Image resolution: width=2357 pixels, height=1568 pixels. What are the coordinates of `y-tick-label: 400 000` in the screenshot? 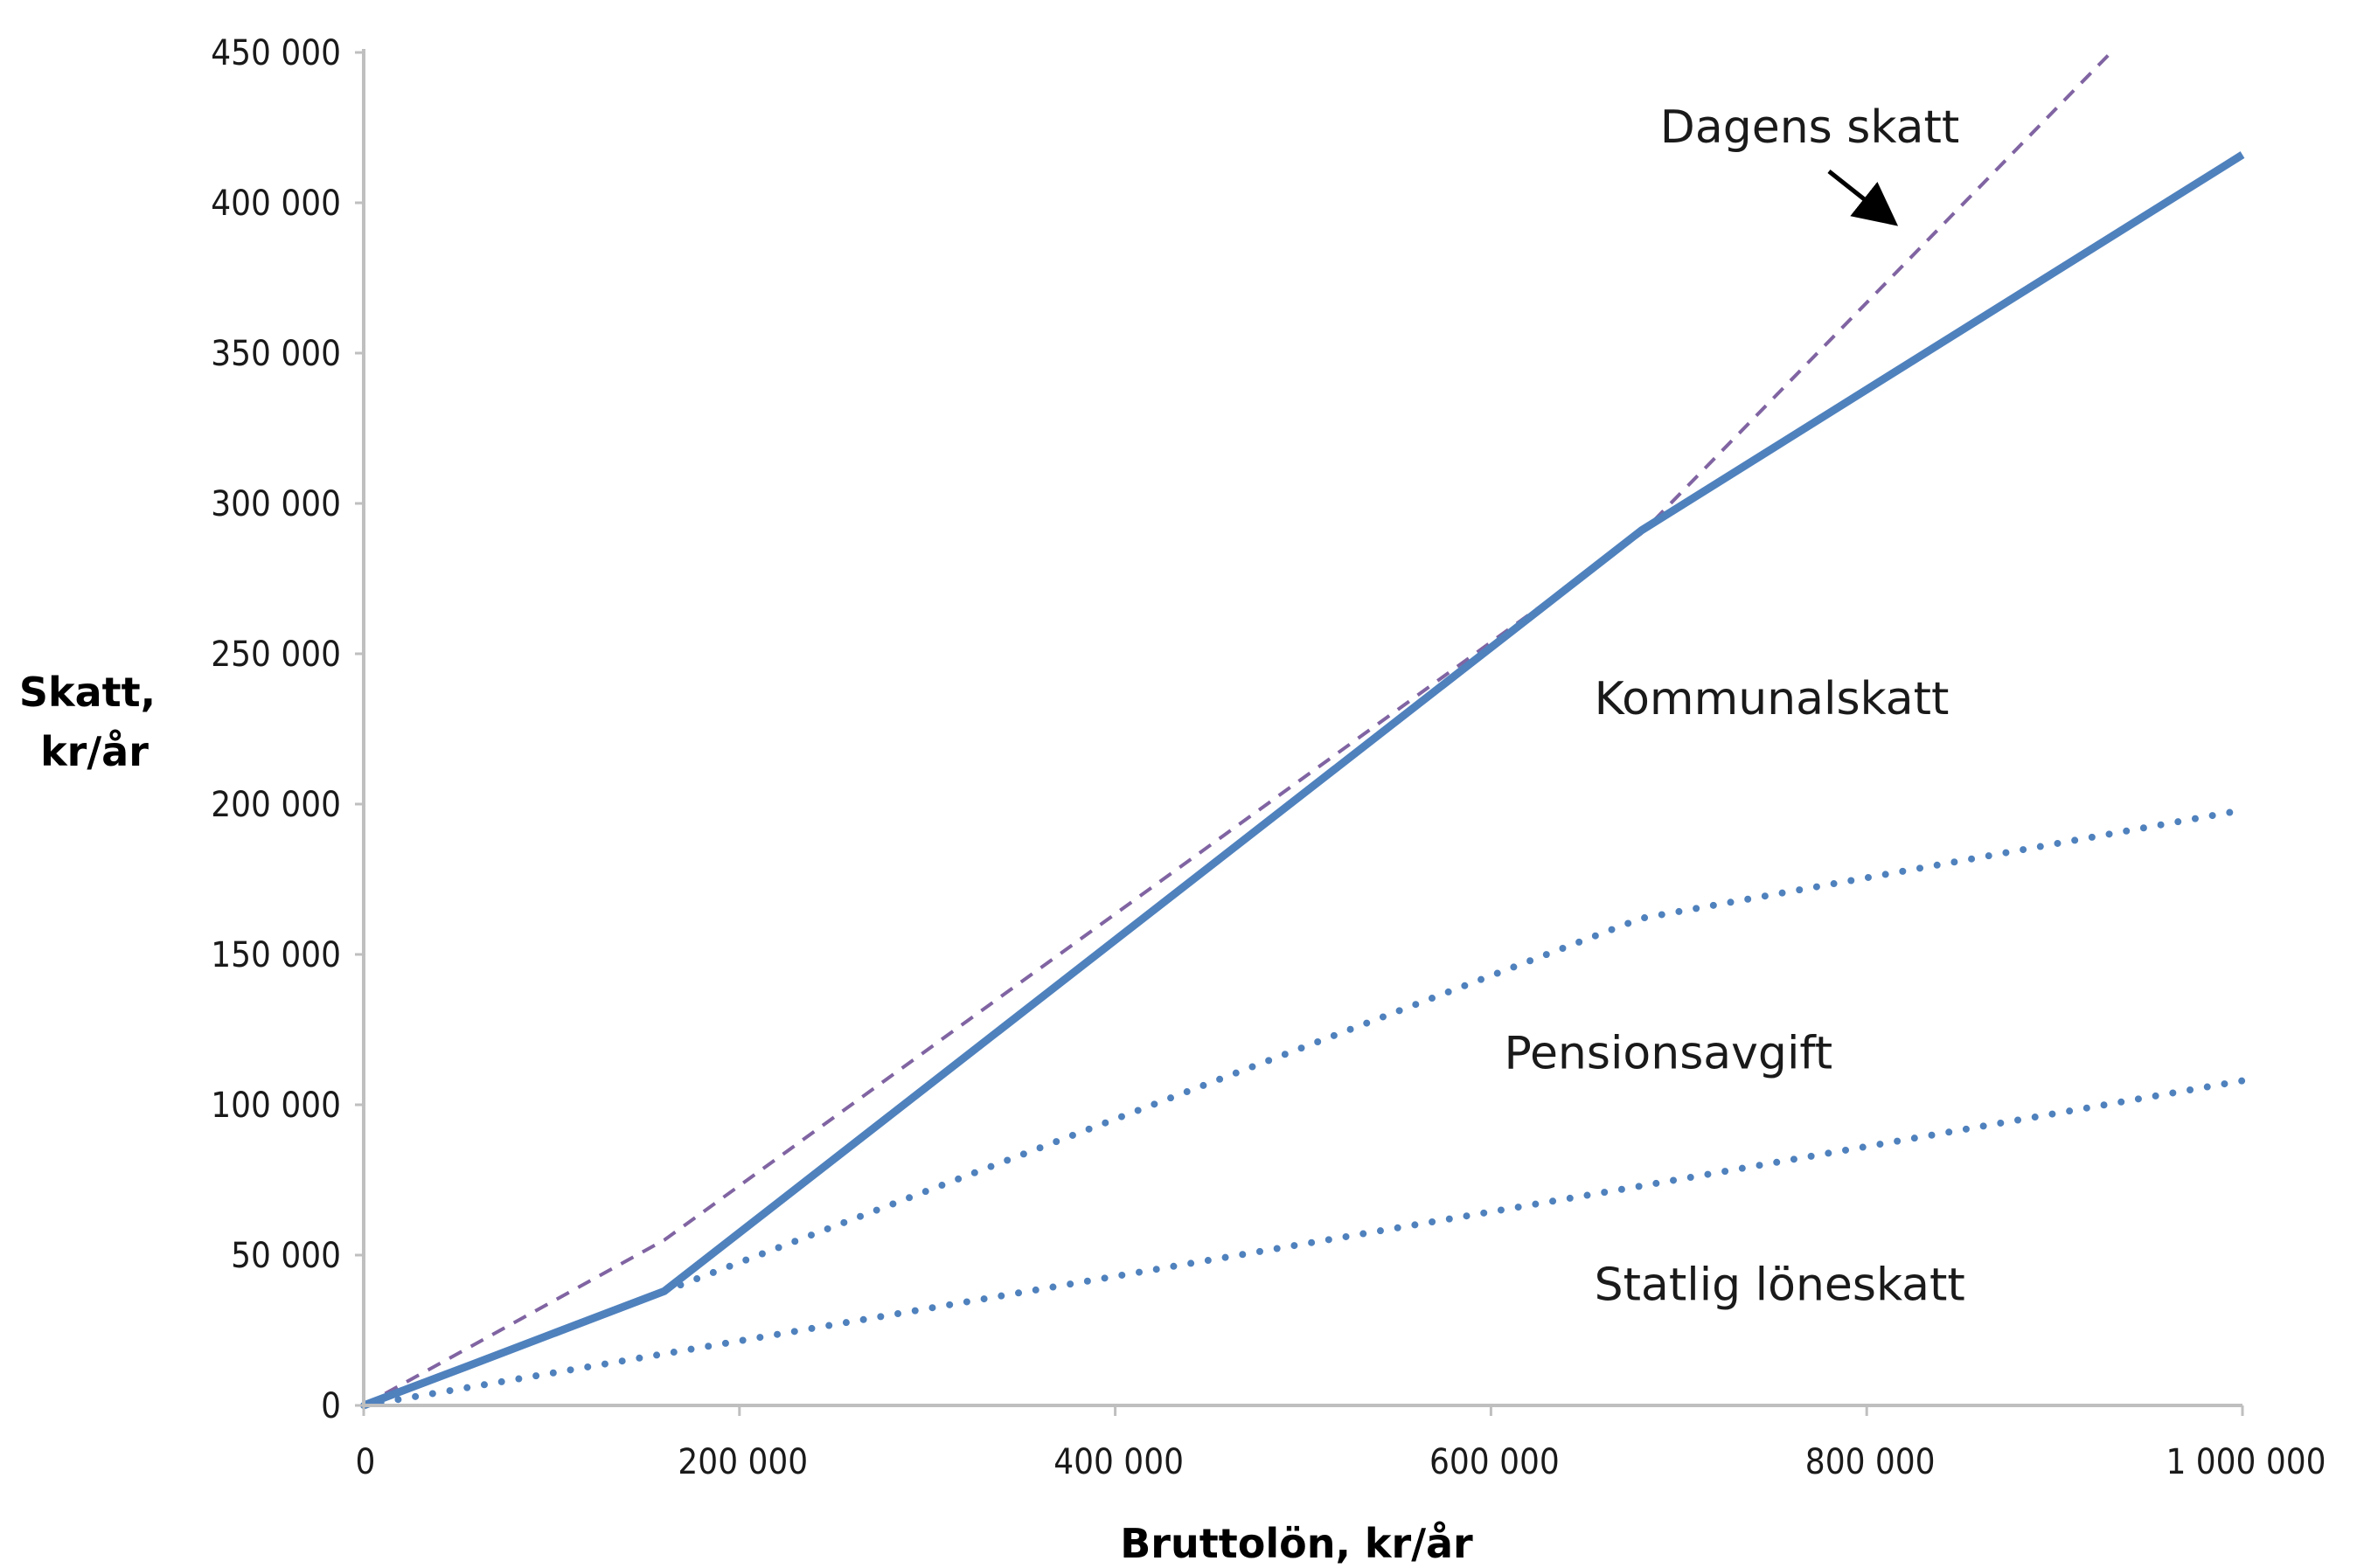 It's located at (276, 204).